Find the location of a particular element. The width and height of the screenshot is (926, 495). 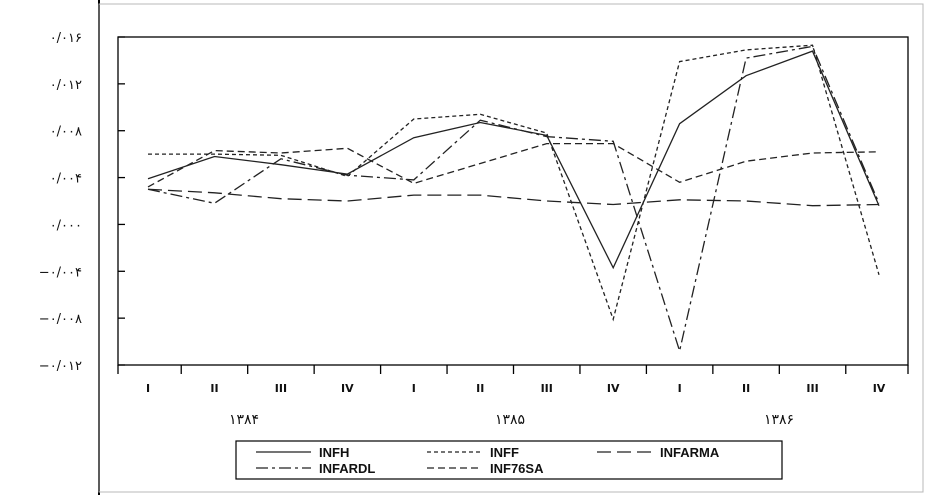

legend-box is located at coordinates (509, 460).